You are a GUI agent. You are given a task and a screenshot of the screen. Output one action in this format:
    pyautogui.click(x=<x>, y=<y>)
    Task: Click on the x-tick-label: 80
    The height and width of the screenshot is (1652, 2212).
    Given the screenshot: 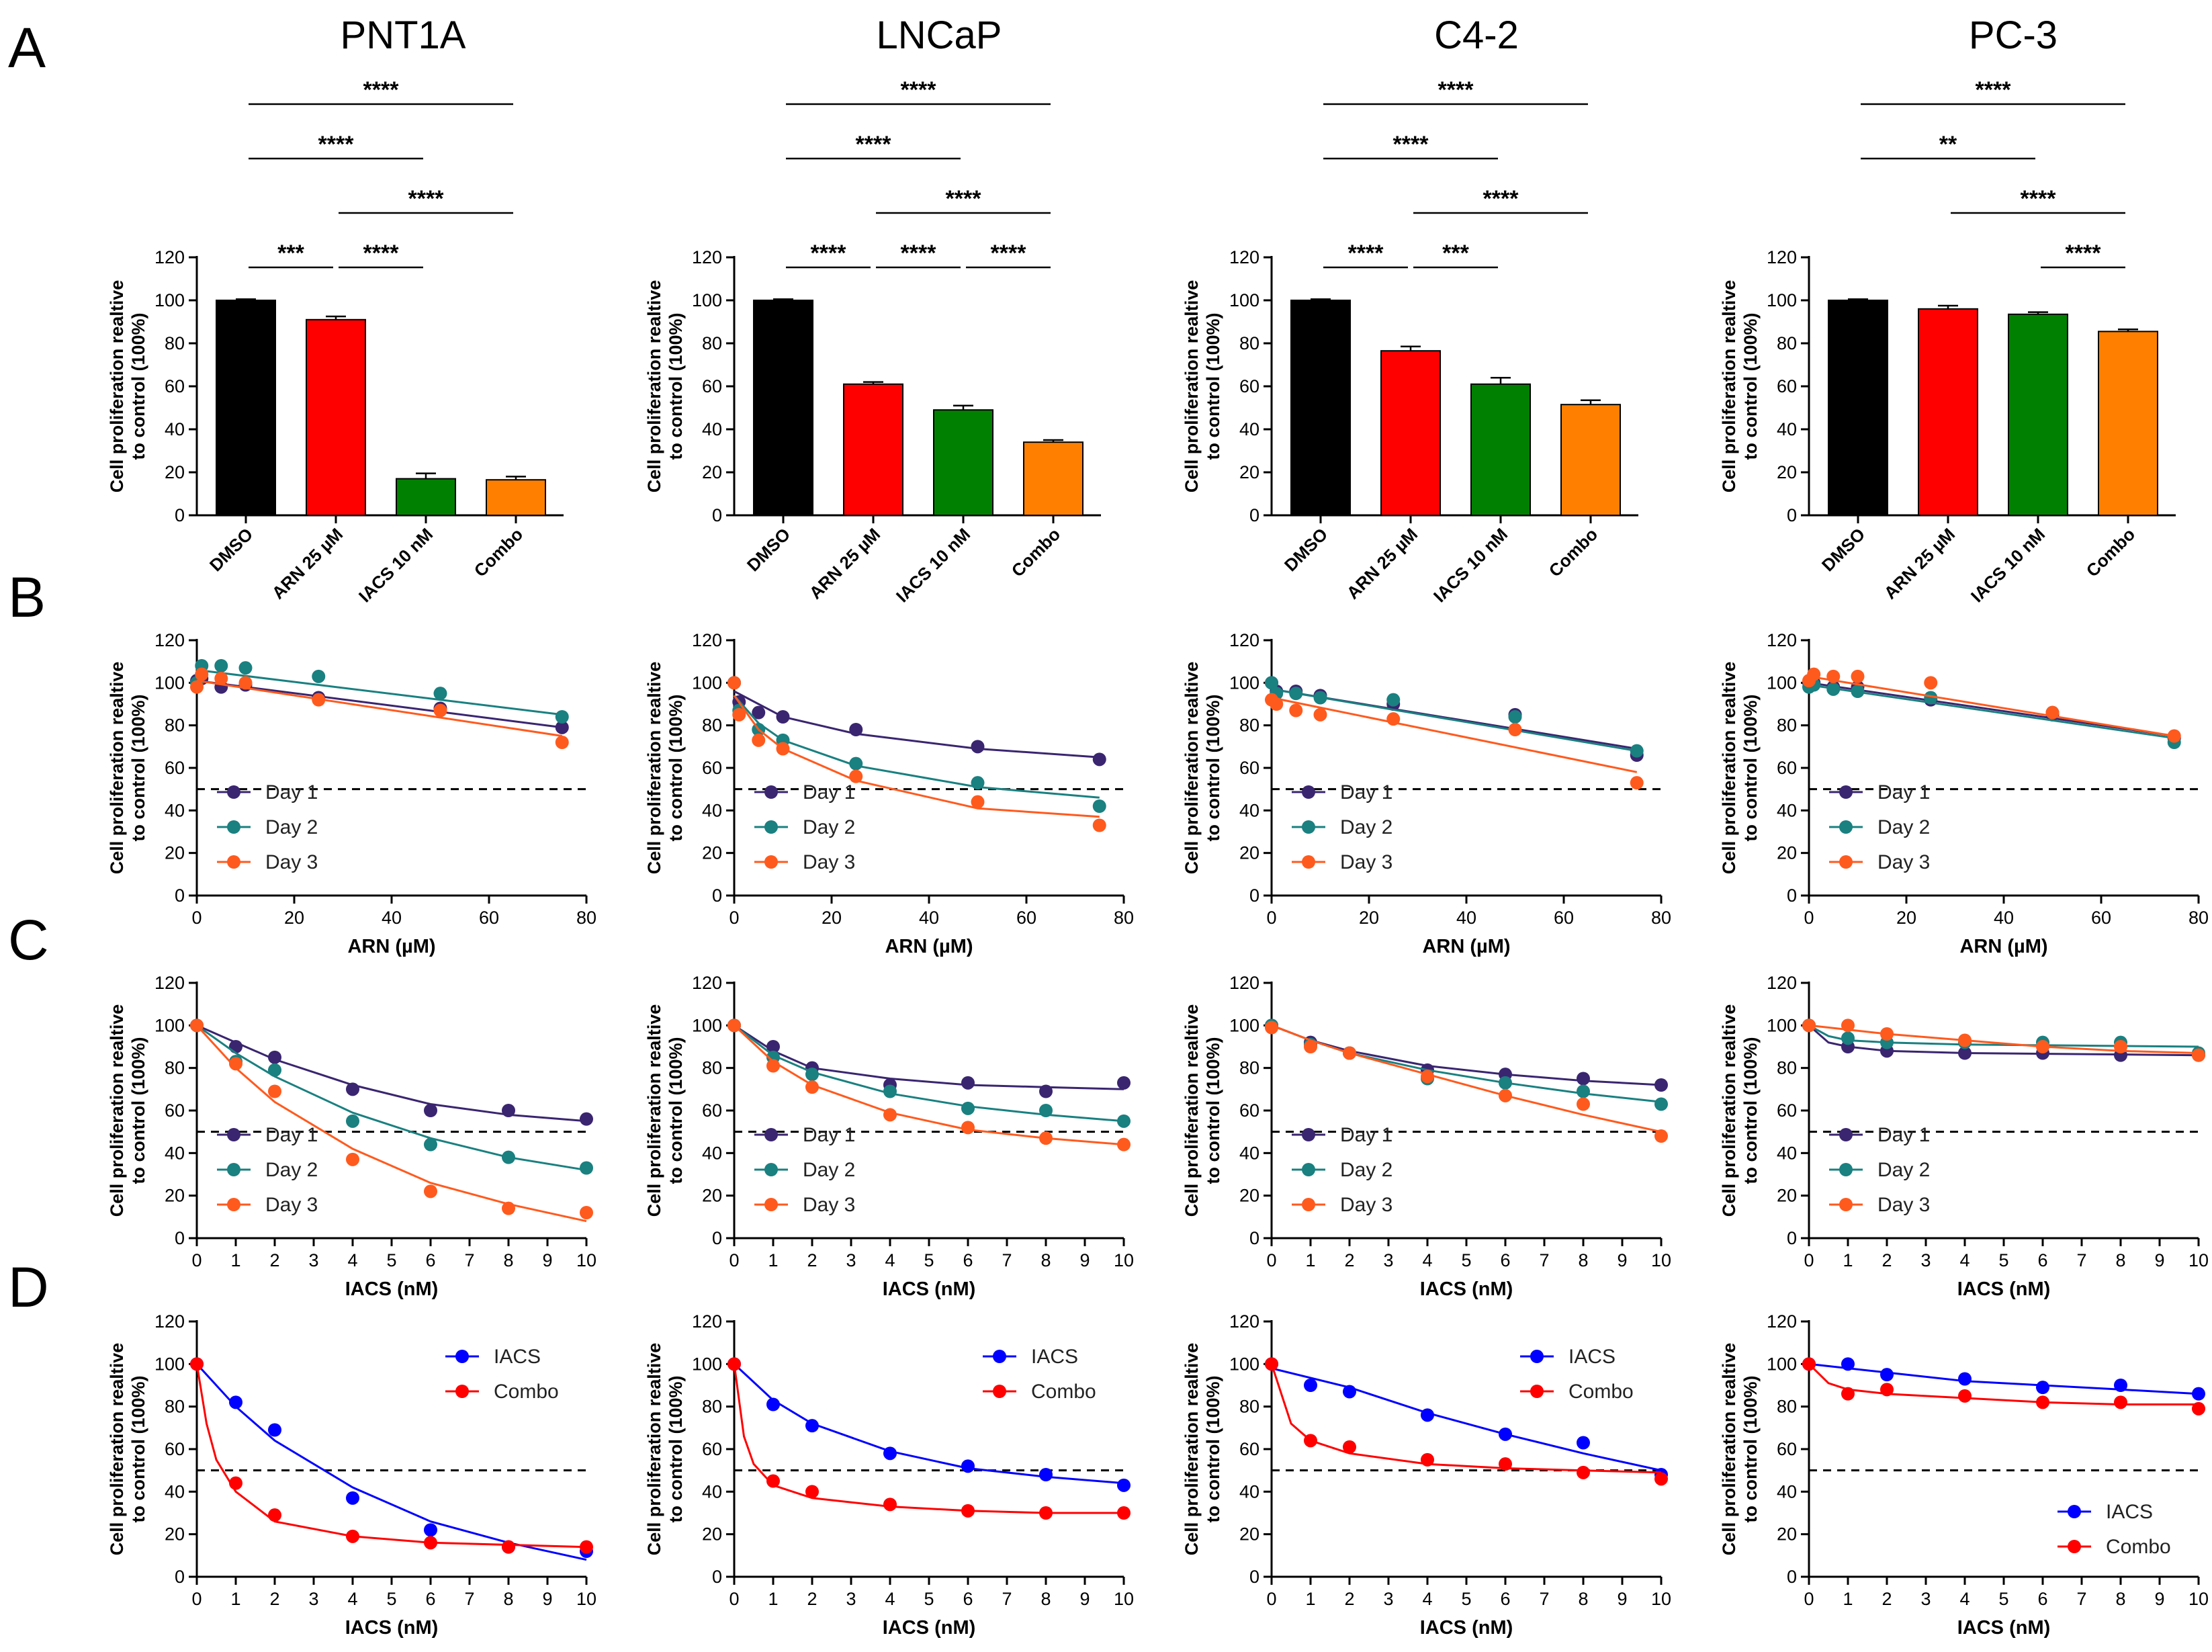 What is the action you would take?
    pyautogui.click(x=1124, y=918)
    